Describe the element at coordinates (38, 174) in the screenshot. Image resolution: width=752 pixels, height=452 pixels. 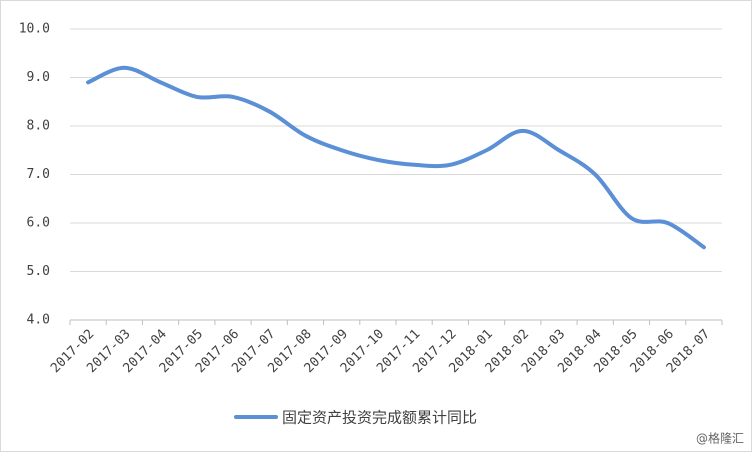
I see `y-tick-label: 7.0` at that location.